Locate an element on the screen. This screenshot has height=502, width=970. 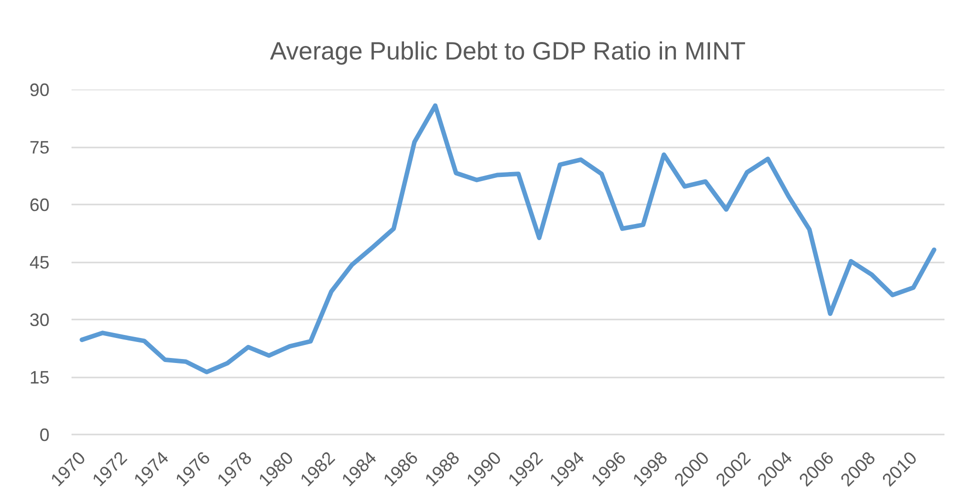
y-tick-label: 60 is located at coordinates (39, 205).